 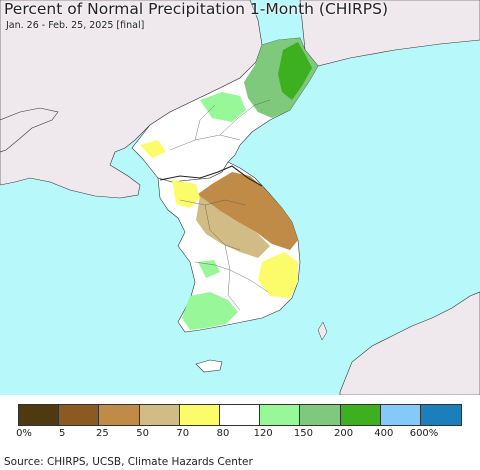 What do you see at coordinates (263, 433) in the screenshot?
I see `legend-tick-label: 120` at bounding box center [263, 433].